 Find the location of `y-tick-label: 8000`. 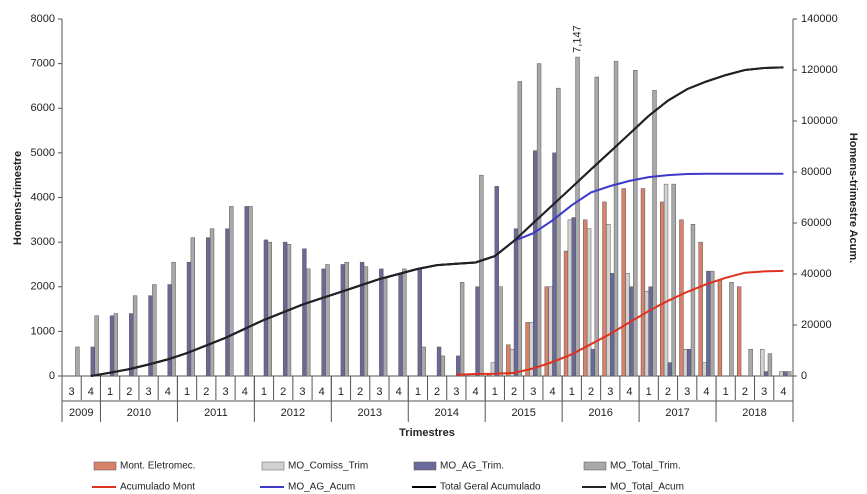

y-tick-label: 8000 is located at coordinates (43, 19).